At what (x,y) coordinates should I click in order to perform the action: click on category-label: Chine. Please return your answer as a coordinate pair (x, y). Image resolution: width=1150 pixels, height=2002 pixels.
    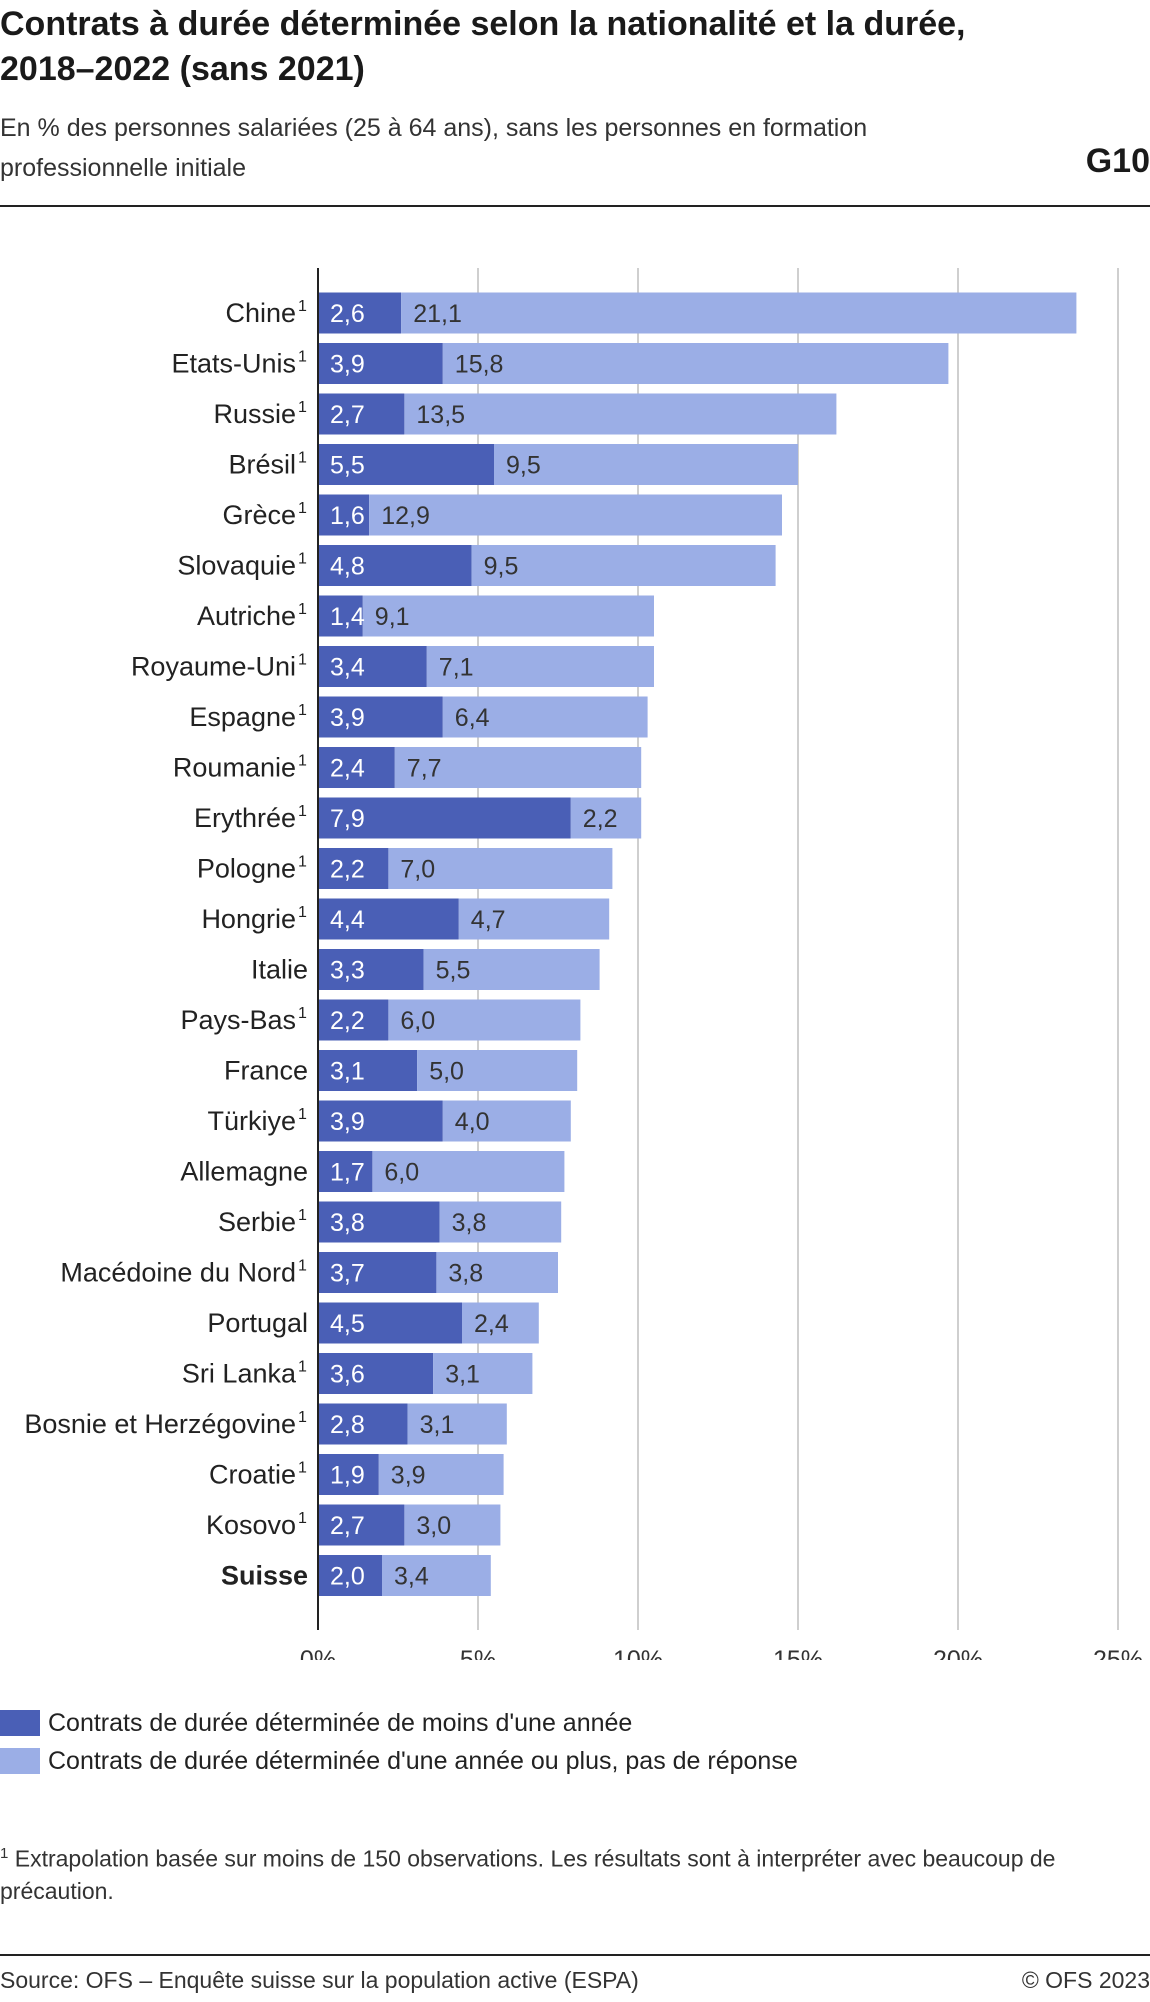
    Looking at the image, I should click on (260, 313).